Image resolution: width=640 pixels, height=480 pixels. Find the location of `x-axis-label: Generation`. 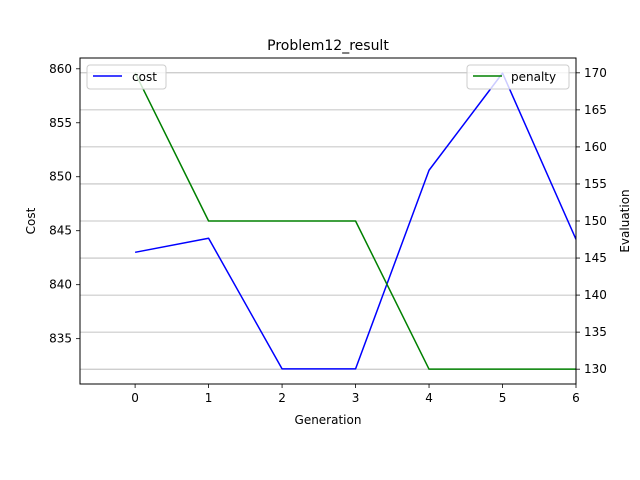

x-axis-label: Generation is located at coordinates (328, 420).